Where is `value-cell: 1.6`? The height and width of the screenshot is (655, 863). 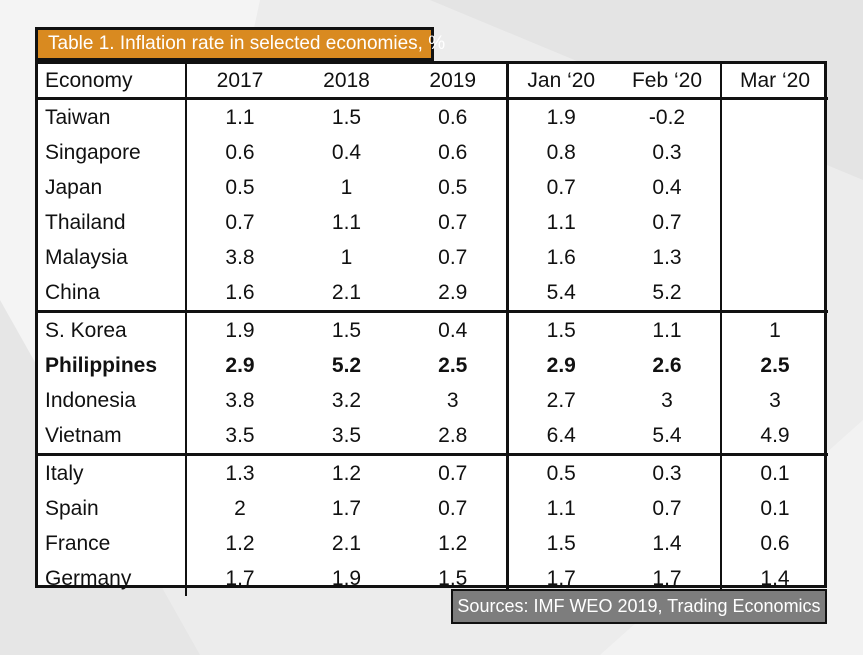
value-cell: 1.6 is located at coordinates (561, 257).